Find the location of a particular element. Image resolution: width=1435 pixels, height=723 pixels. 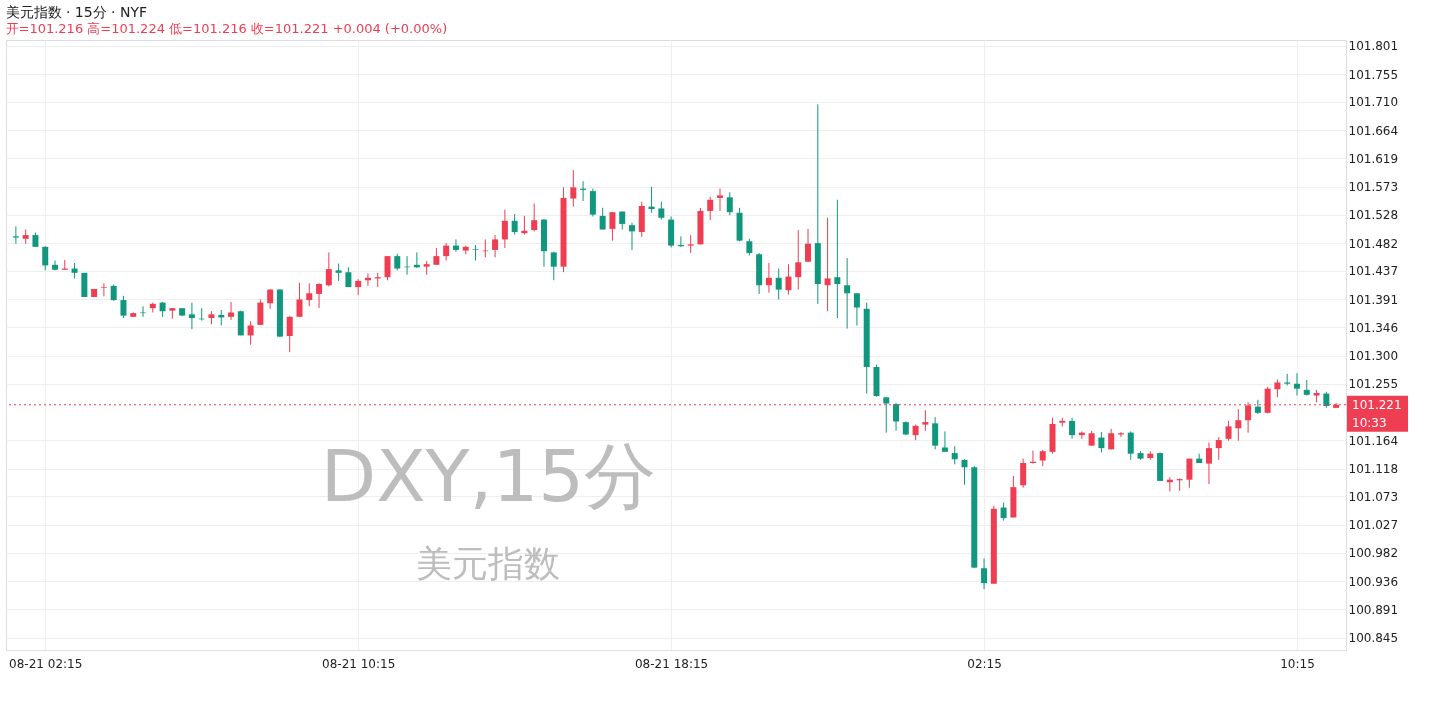

y-tick-label: 101.300 is located at coordinates (1373, 356).